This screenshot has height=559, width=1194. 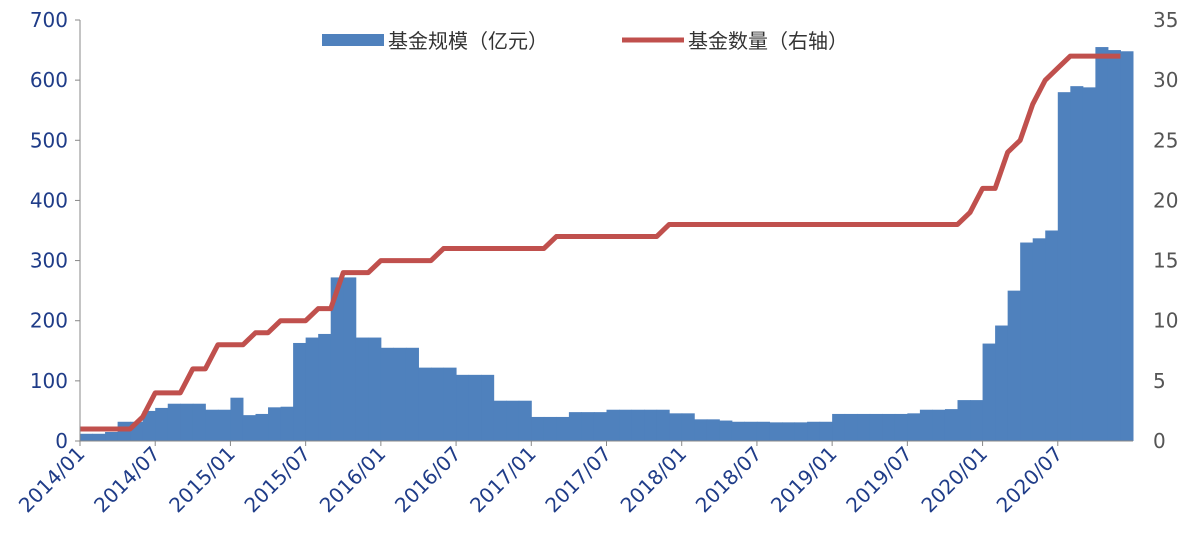 What do you see at coordinates (1030, 480) in the screenshot?
I see `x-tick-label: 2020/07` at bounding box center [1030, 480].